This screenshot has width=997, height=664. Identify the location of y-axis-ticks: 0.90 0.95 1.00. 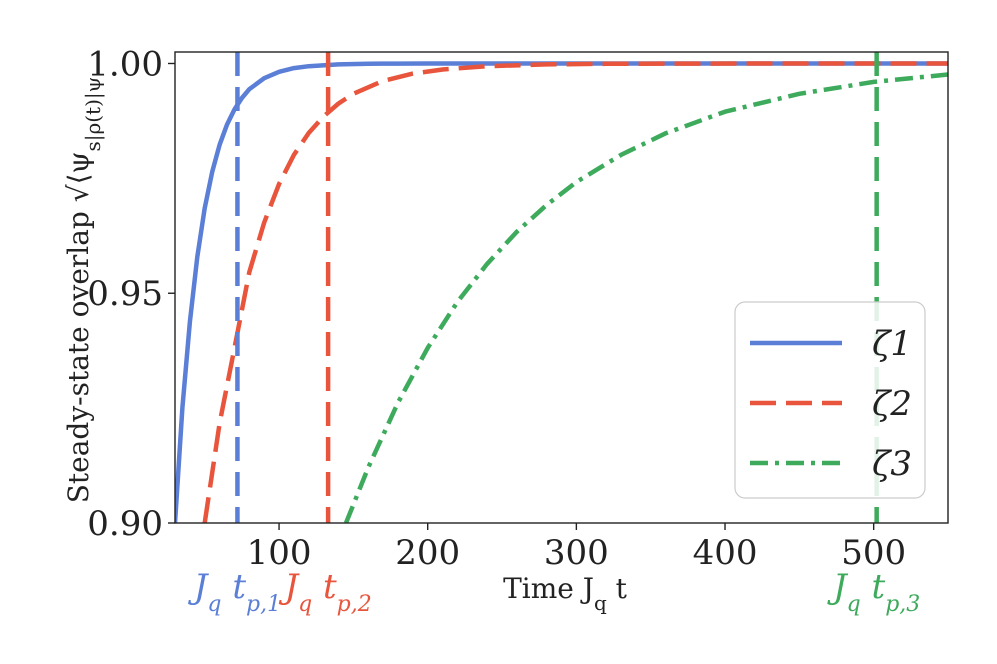
(131, 294).